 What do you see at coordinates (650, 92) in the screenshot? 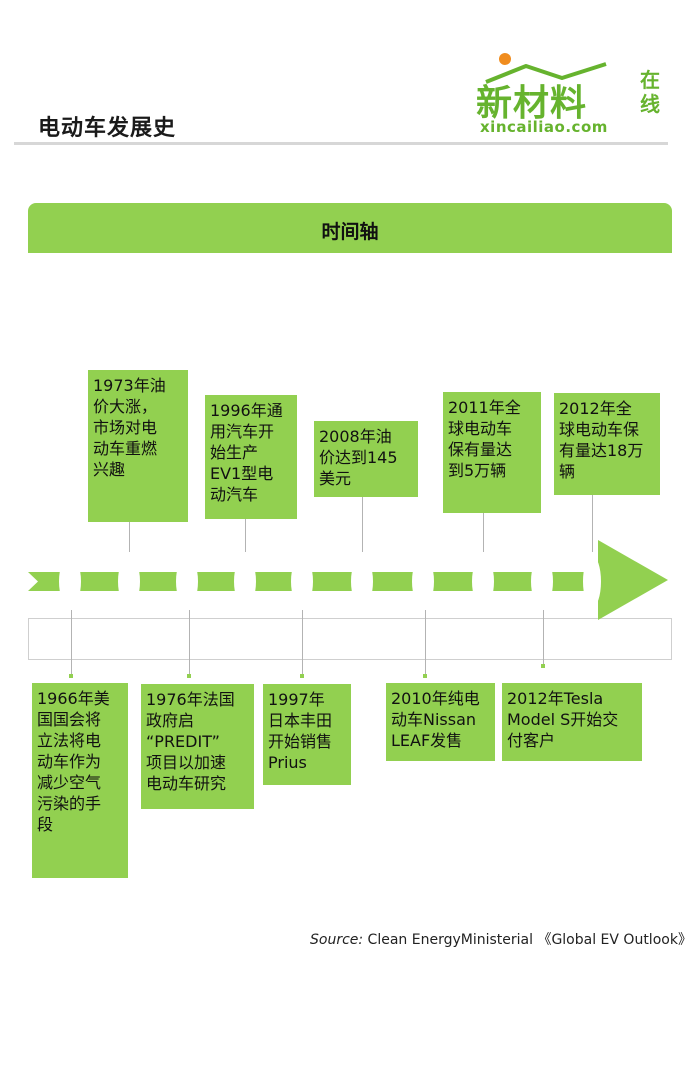
I see `logo-side-text: 在线` at bounding box center [650, 92].